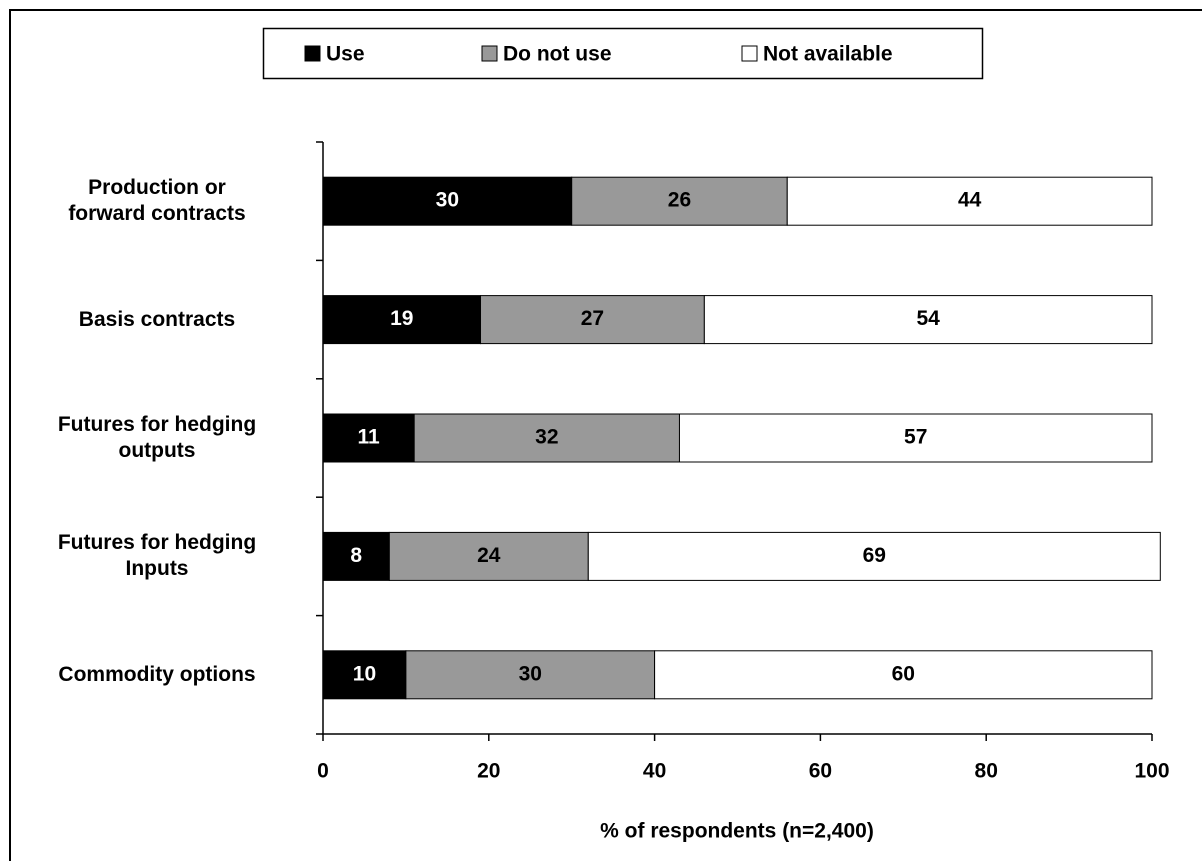 The width and height of the screenshot is (1202, 861). I want to click on value-label: 60, so click(903, 673).